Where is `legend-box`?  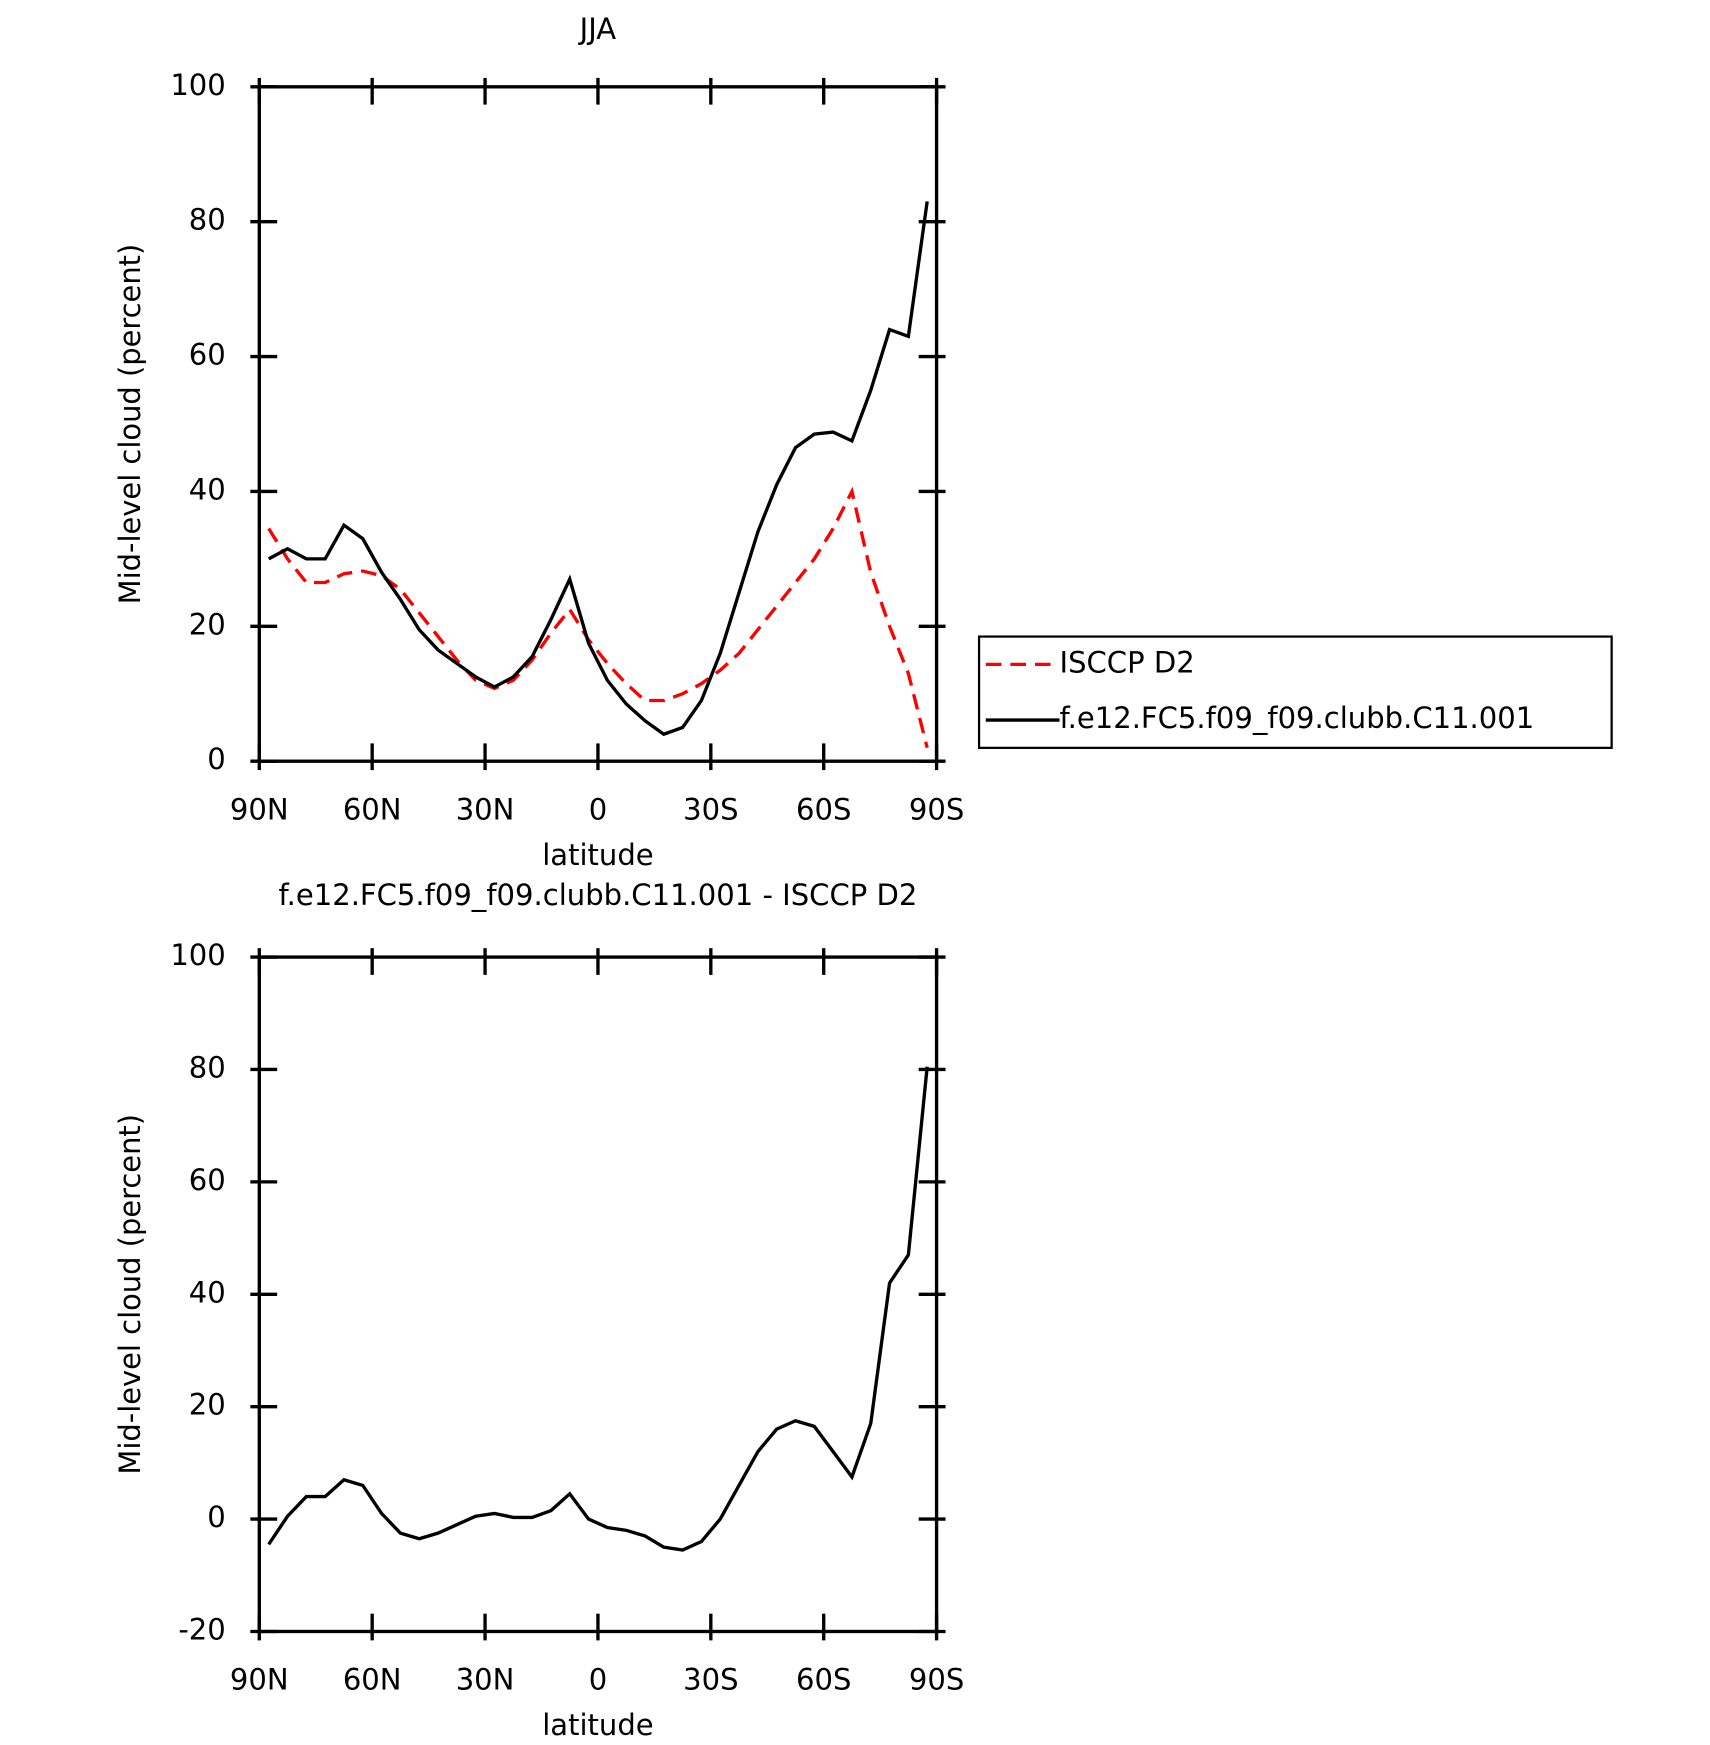 legend-box is located at coordinates (1295, 692).